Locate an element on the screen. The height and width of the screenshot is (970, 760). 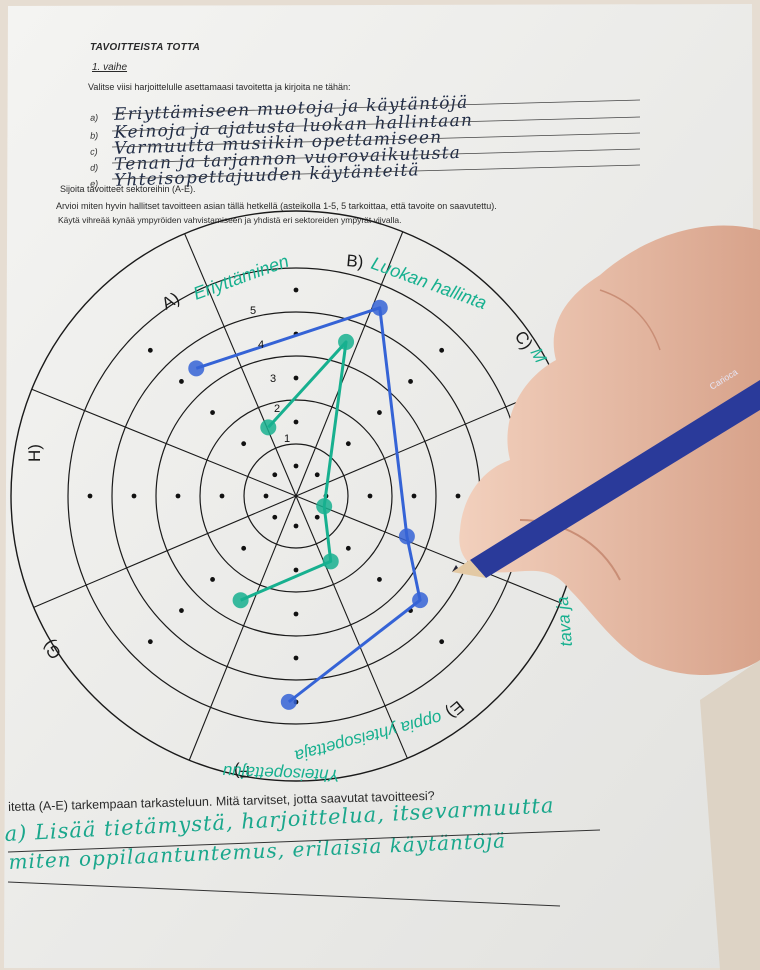
sector-label-b: B) is located at coordinates (355, 261).